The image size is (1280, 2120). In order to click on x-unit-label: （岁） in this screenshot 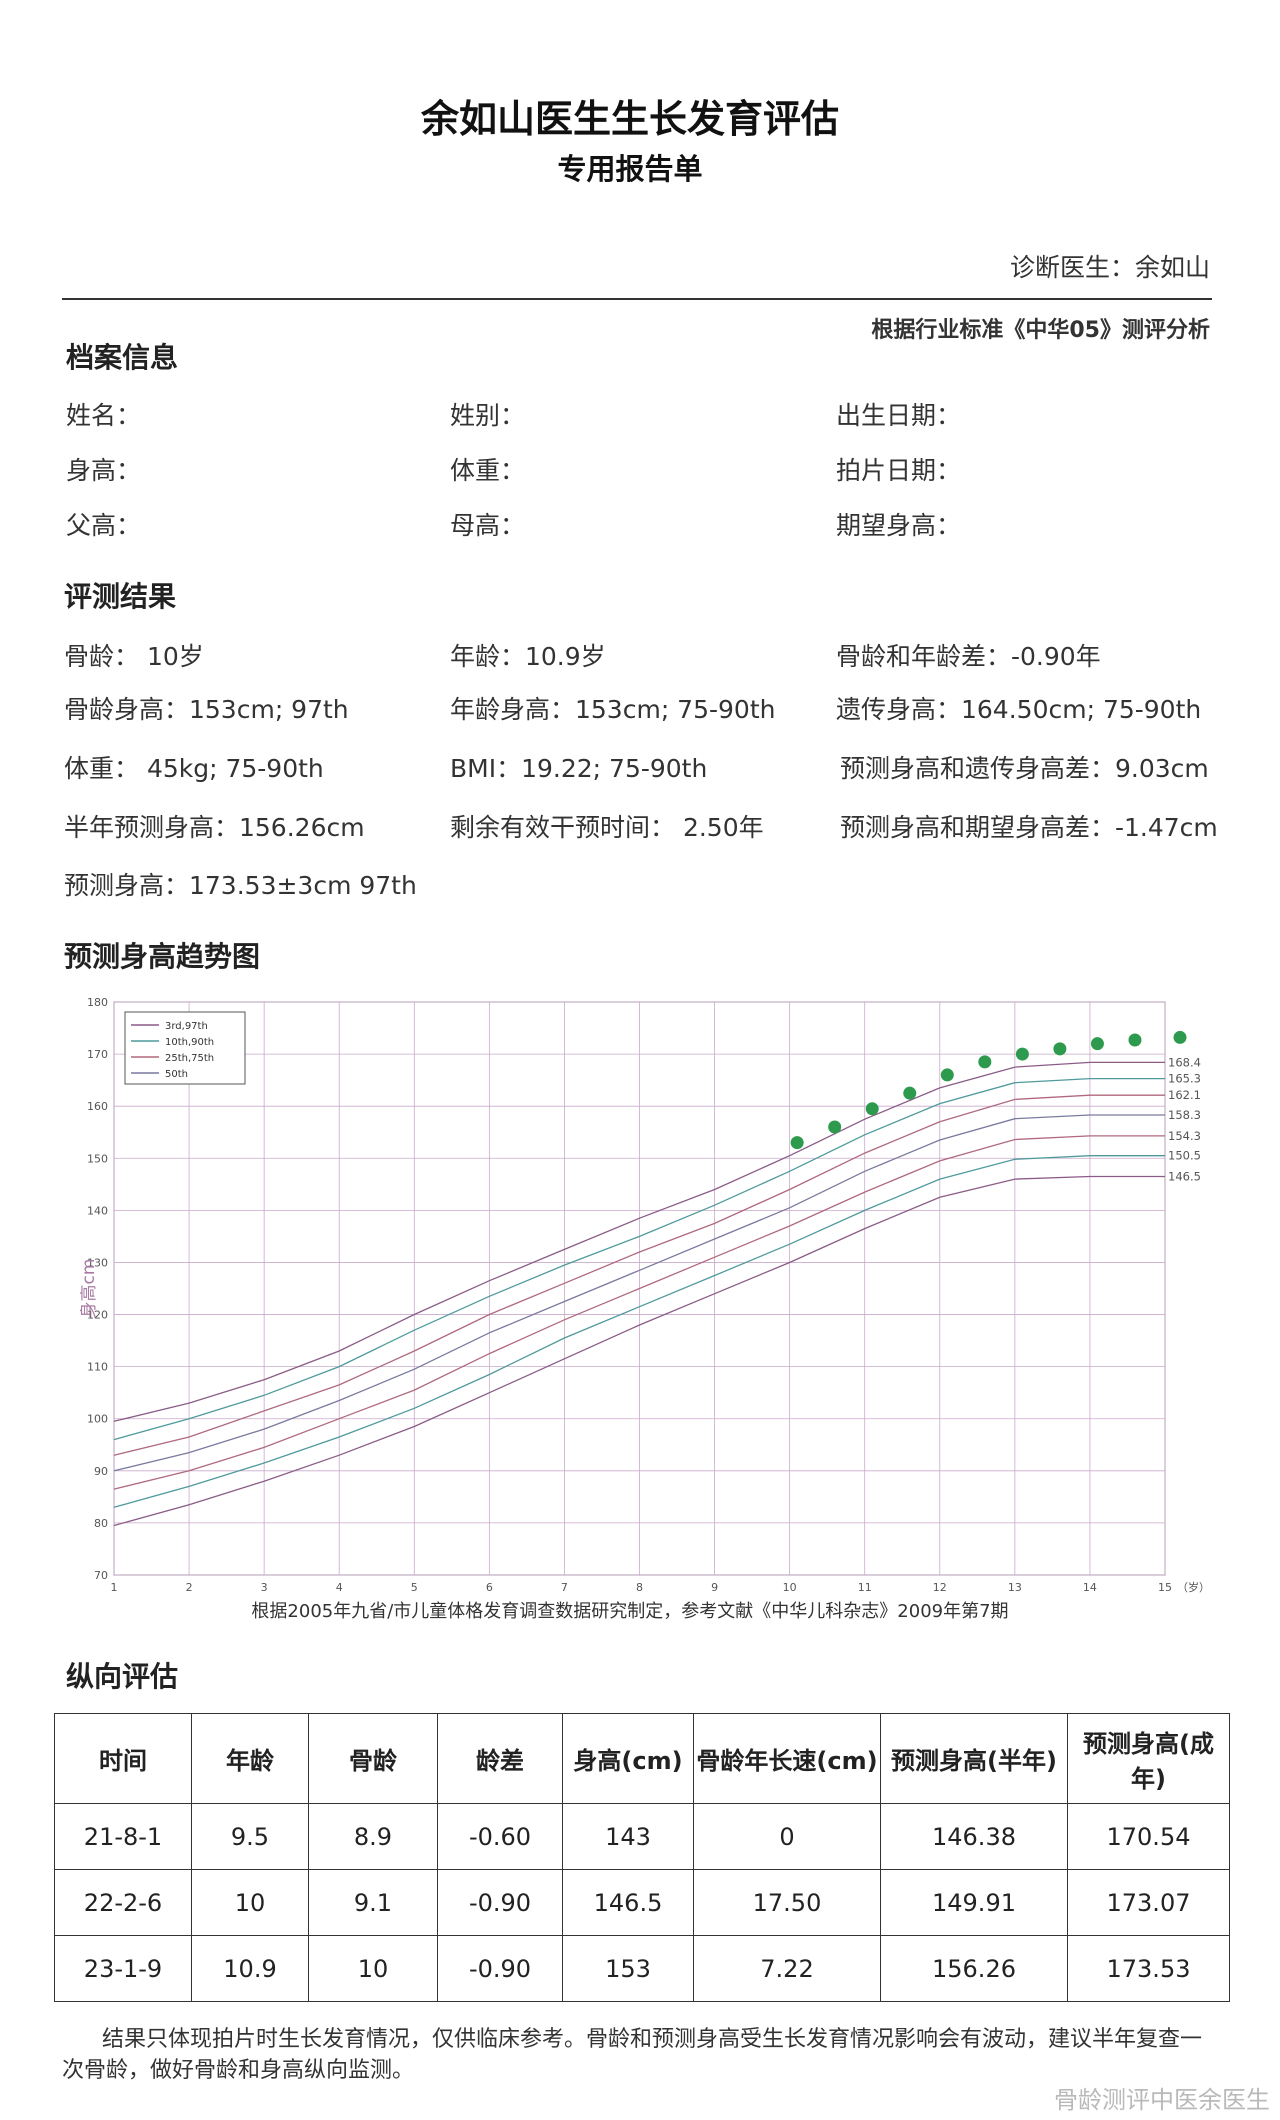, I will do `click(1191, 1587)`.